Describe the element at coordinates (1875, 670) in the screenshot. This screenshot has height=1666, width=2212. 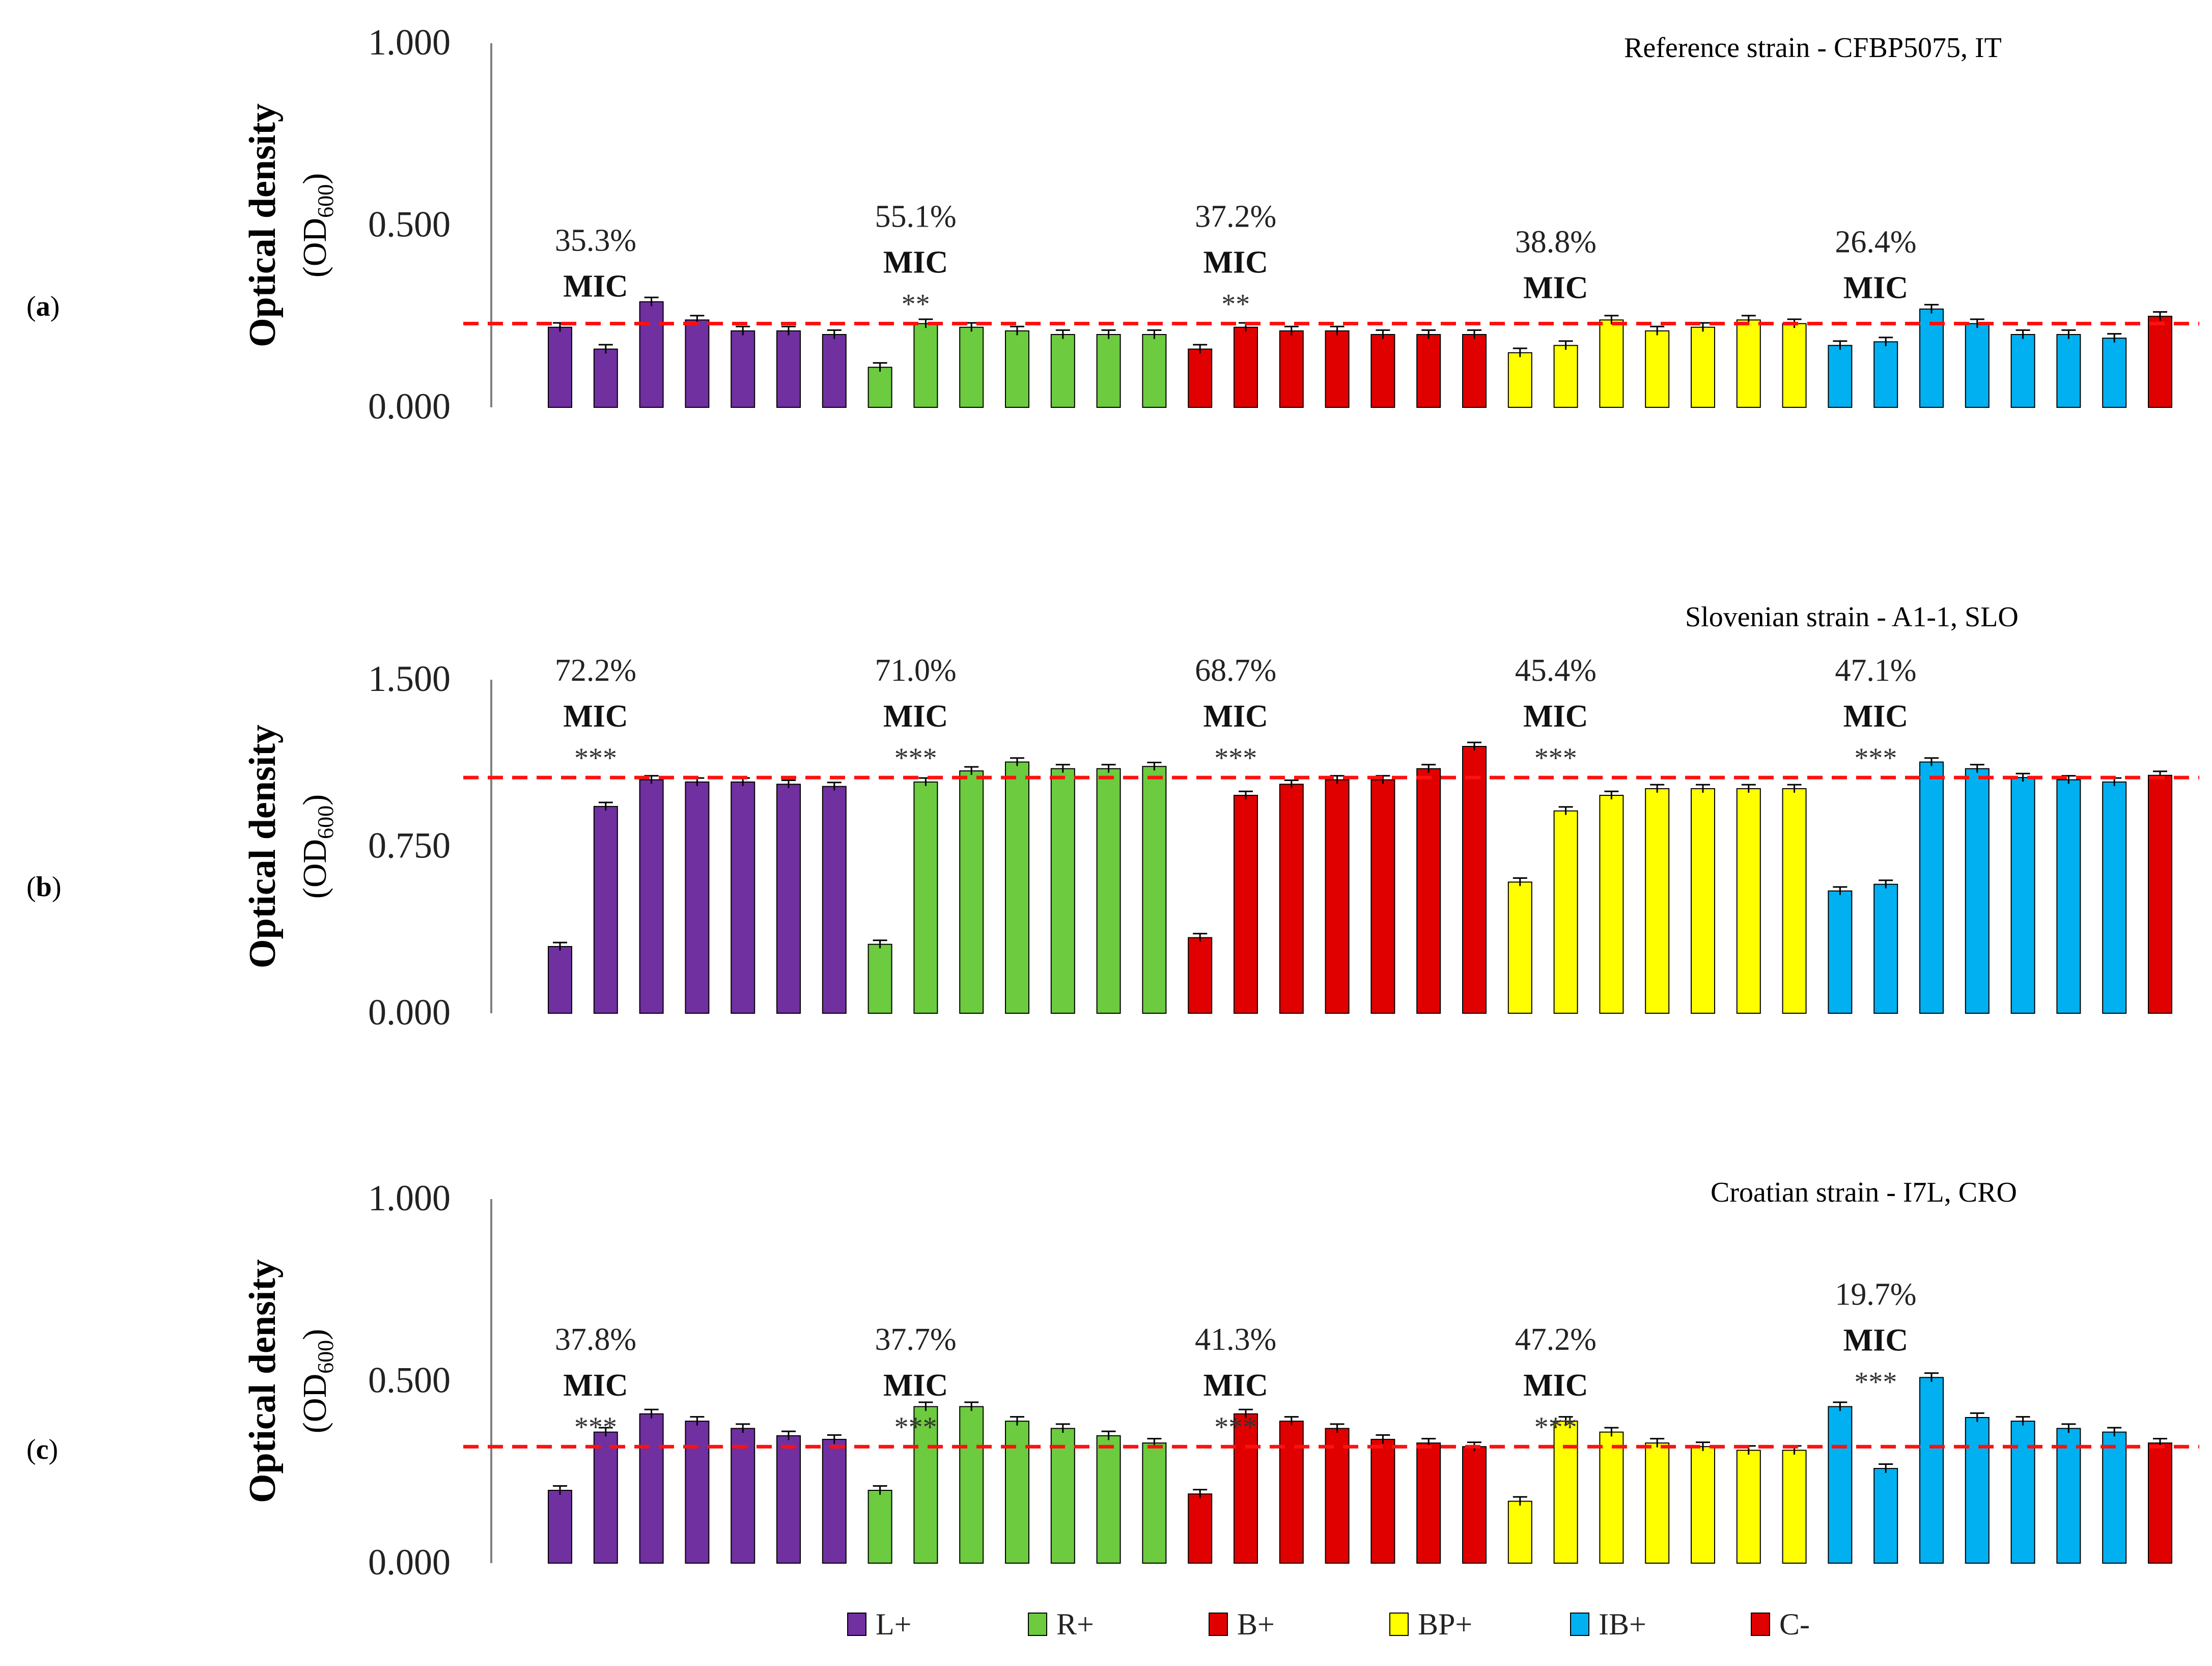
I see `annotation-percent: 47.1%` at that location.